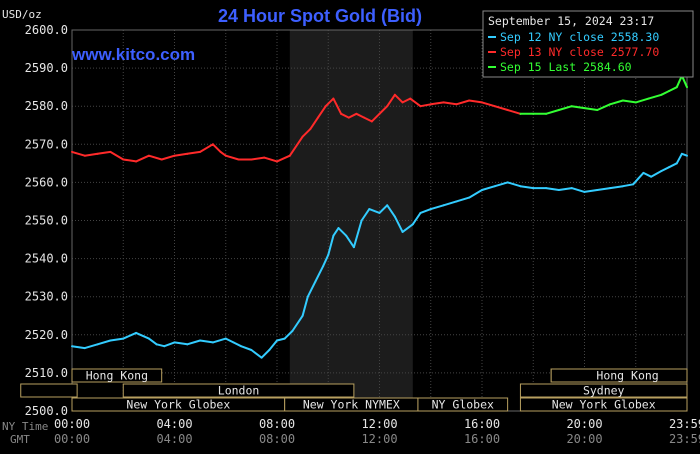 The height and width of the screenshot is (454, 700). I want to click on x-tick-label-ny: 23:59, so click(684, 424).